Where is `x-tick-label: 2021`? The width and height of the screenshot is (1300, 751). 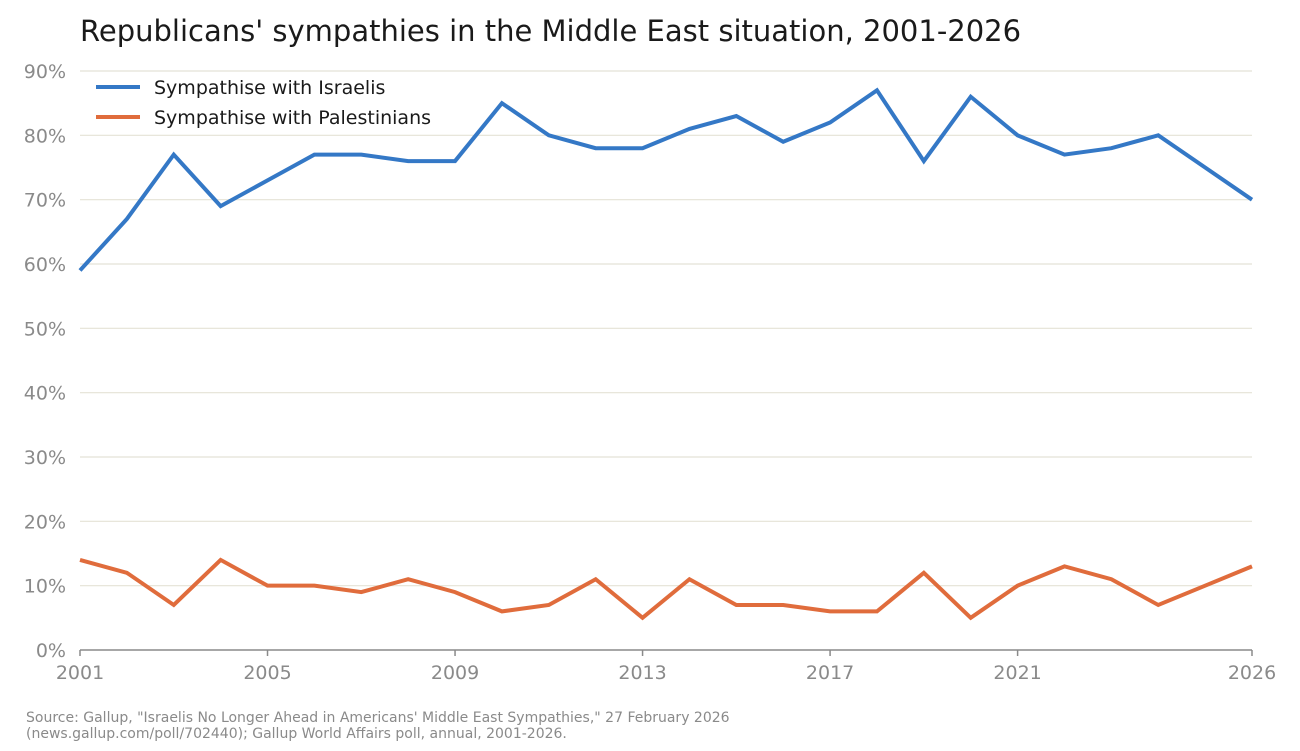 x-tick-label: 2021 is located at coordinates (1017, 673).